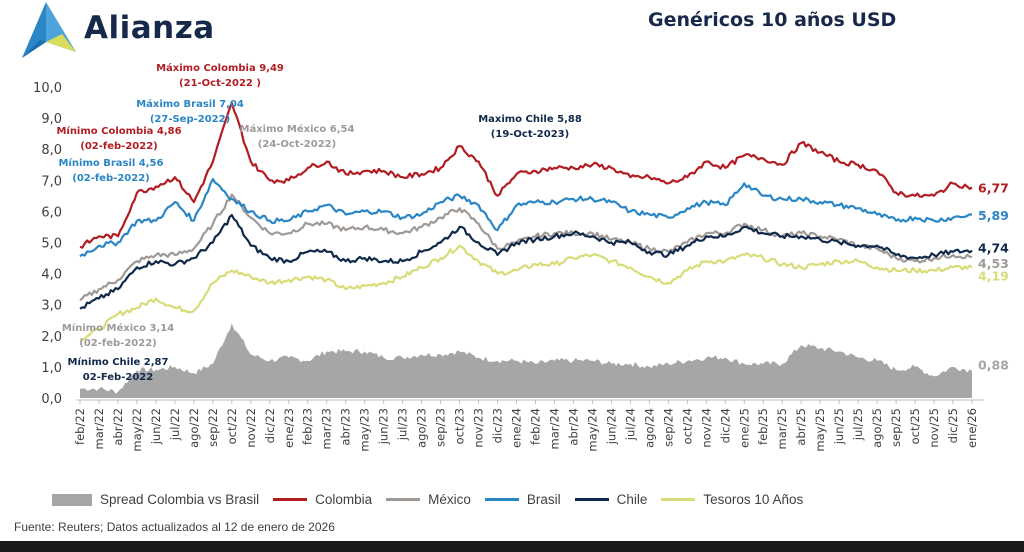 This screenshot has height=552, width=1024. What do you see at coordinates (530, 134) in the screenshot?
I see `annotation-chile-date: (19-Oct-2023)` at bounding box center [530, 134].